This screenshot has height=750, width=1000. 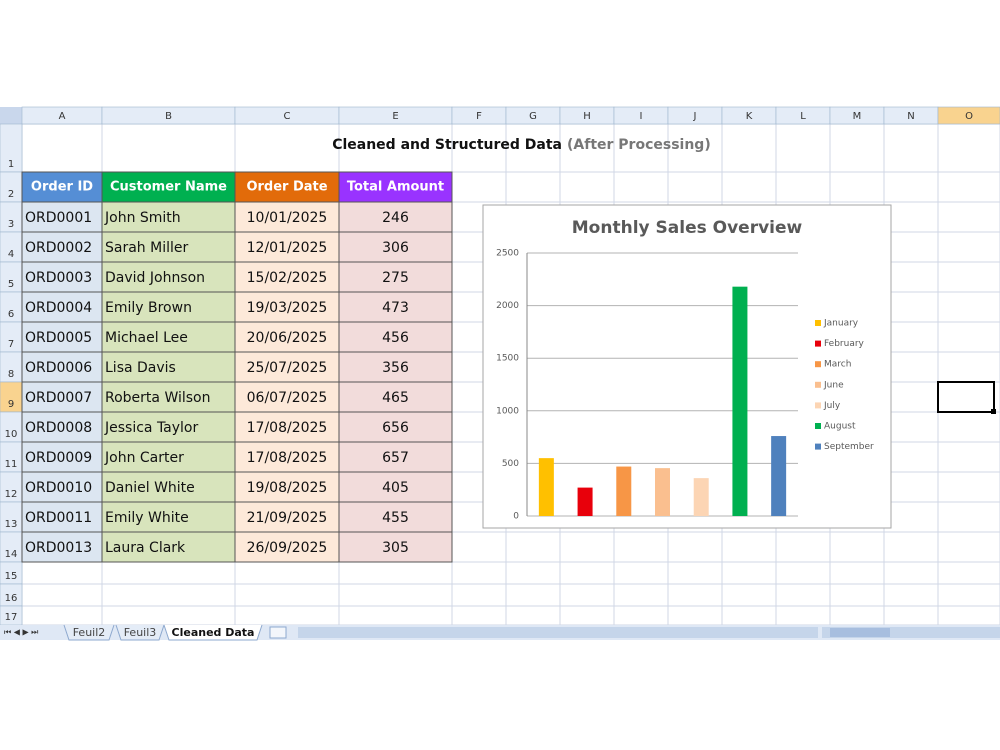 I want to click on fill-handle, so click(x=993, y=411).